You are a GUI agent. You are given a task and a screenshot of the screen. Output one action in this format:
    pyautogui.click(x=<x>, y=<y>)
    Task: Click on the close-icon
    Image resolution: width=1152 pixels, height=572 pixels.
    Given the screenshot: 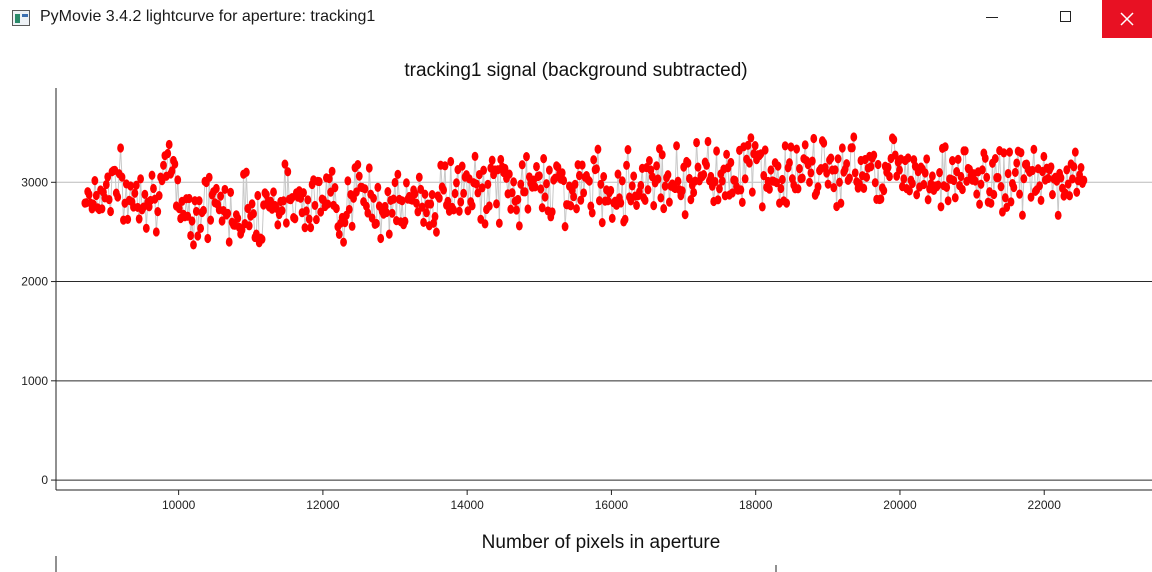 What is the action you would take?
    pyautogui.click(x=1127, y=19)
    